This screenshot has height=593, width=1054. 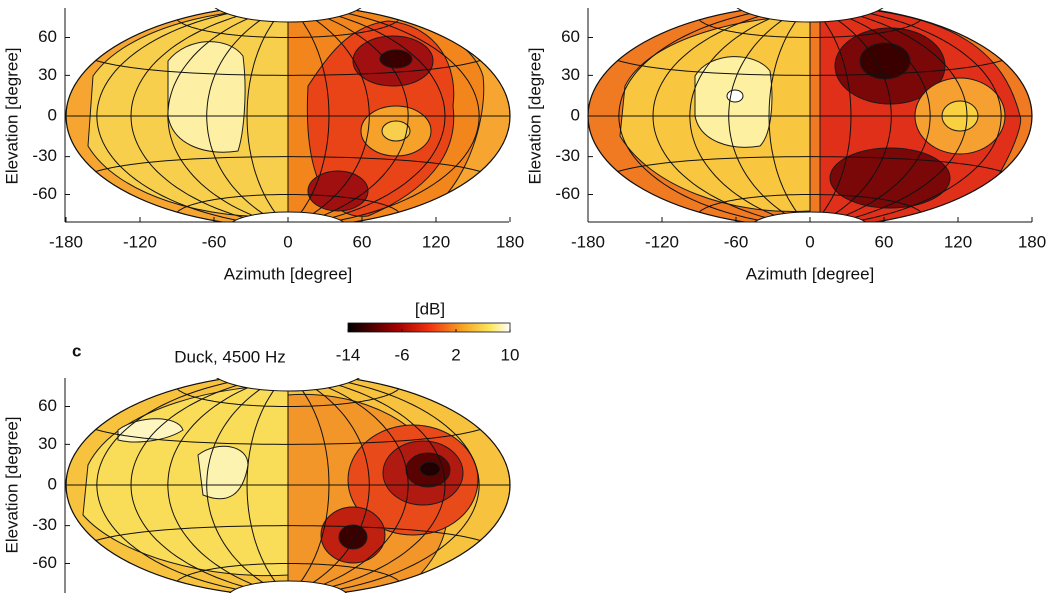 I want to click on colorbar, so click(x=429, y=327).